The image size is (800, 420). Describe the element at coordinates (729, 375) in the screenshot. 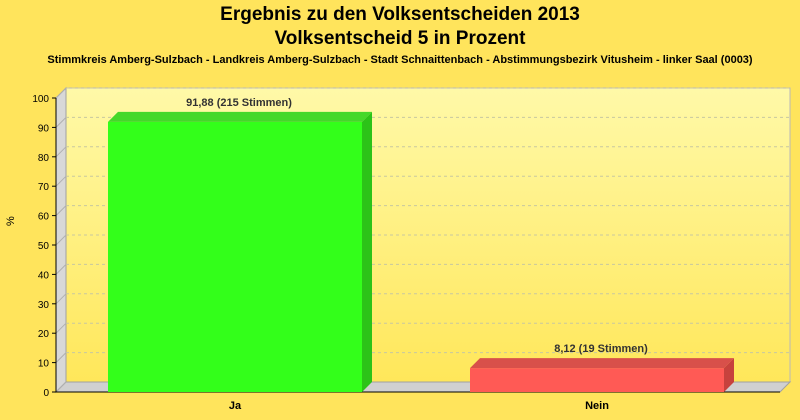

I see `bar-side-nein` at that location.